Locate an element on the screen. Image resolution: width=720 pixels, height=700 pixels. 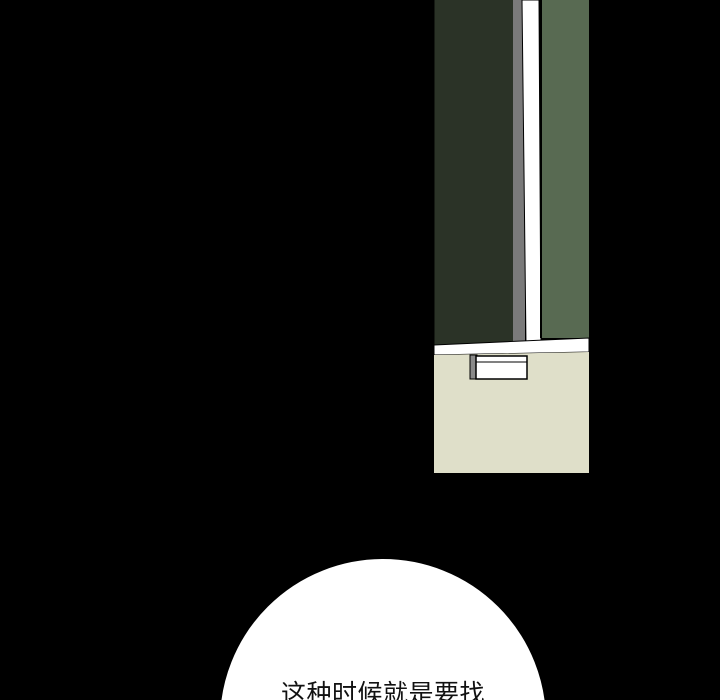
floor-box is located at coordinates (498, 367).